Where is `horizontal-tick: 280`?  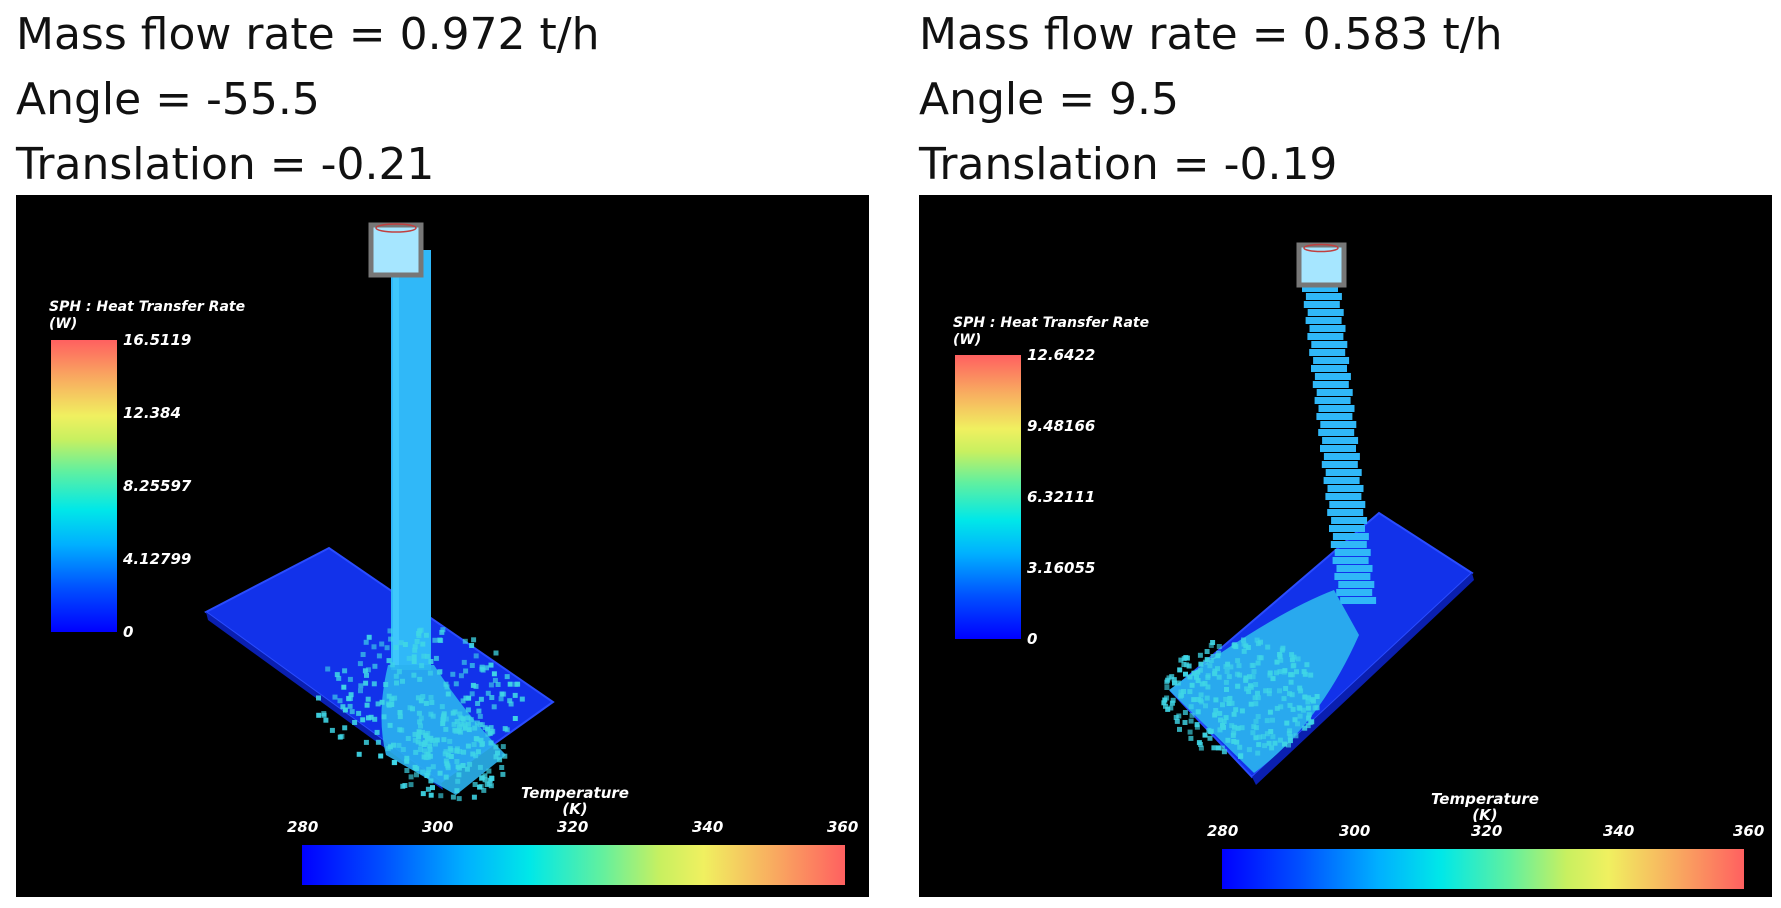
horizontal-tick: 280 is located at coordinates (303, 827).